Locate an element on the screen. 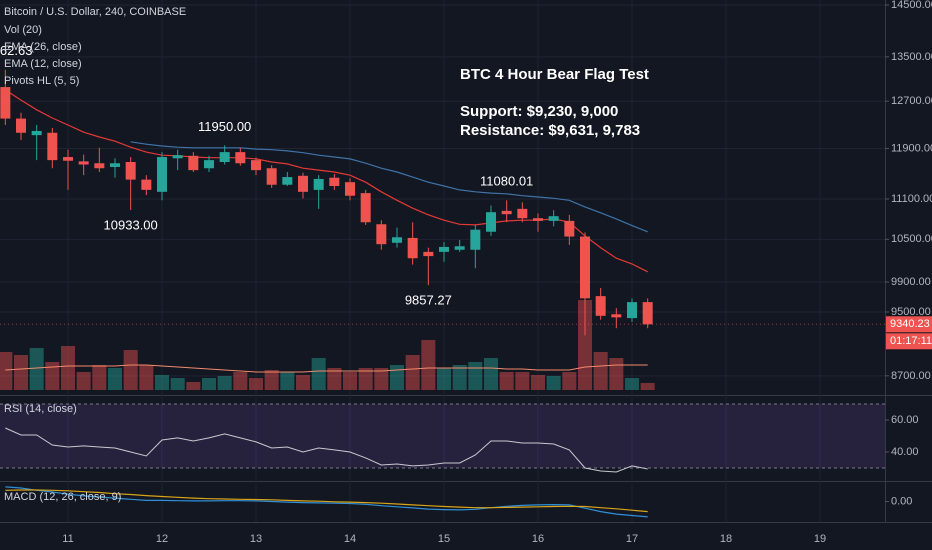 This screenshot has height=550, width=932. x-tick-label: 12 is located at coordinates (162, 539).